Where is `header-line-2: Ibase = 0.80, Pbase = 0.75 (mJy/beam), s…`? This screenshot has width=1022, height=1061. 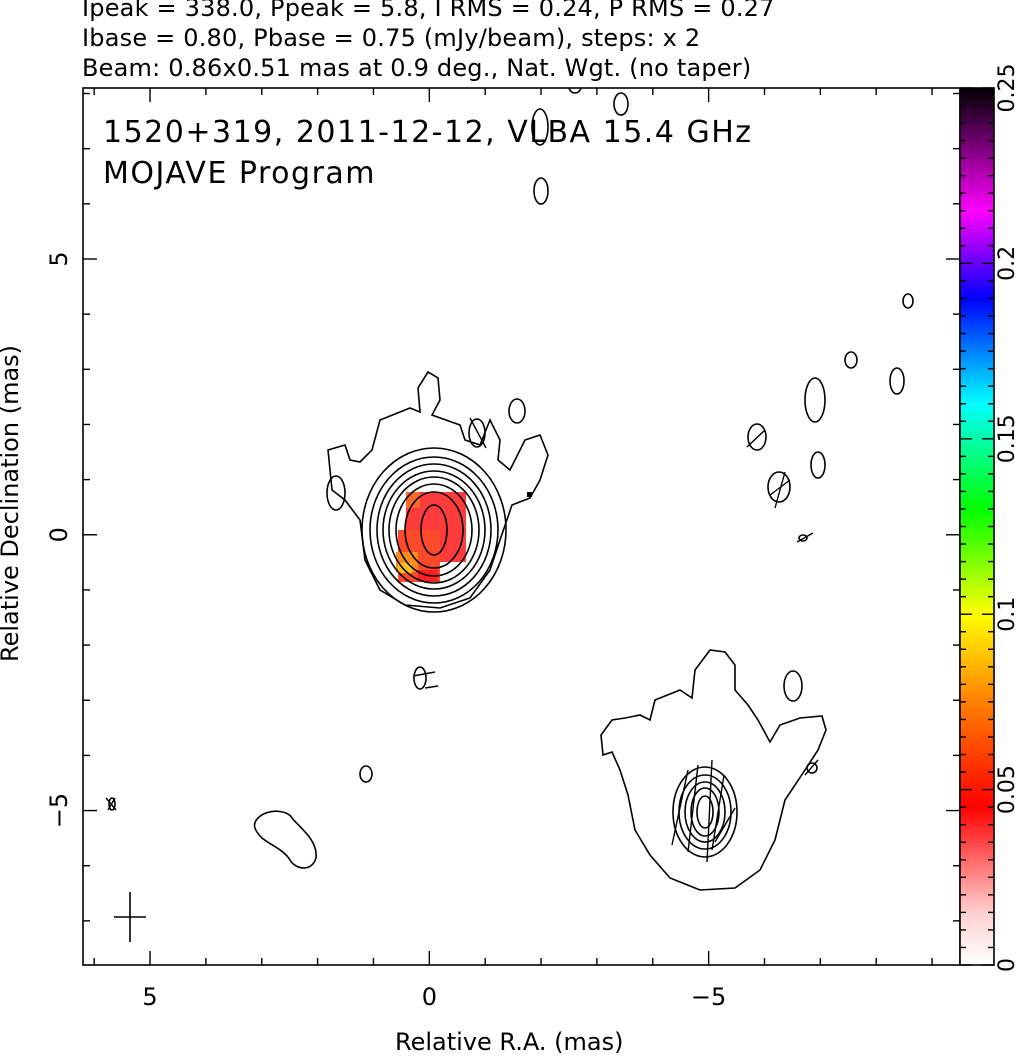 header-line-2: Ibase = 0.80, Pbase = 0.75 (mJy/beam), s… is located at coordinates (391, 38).